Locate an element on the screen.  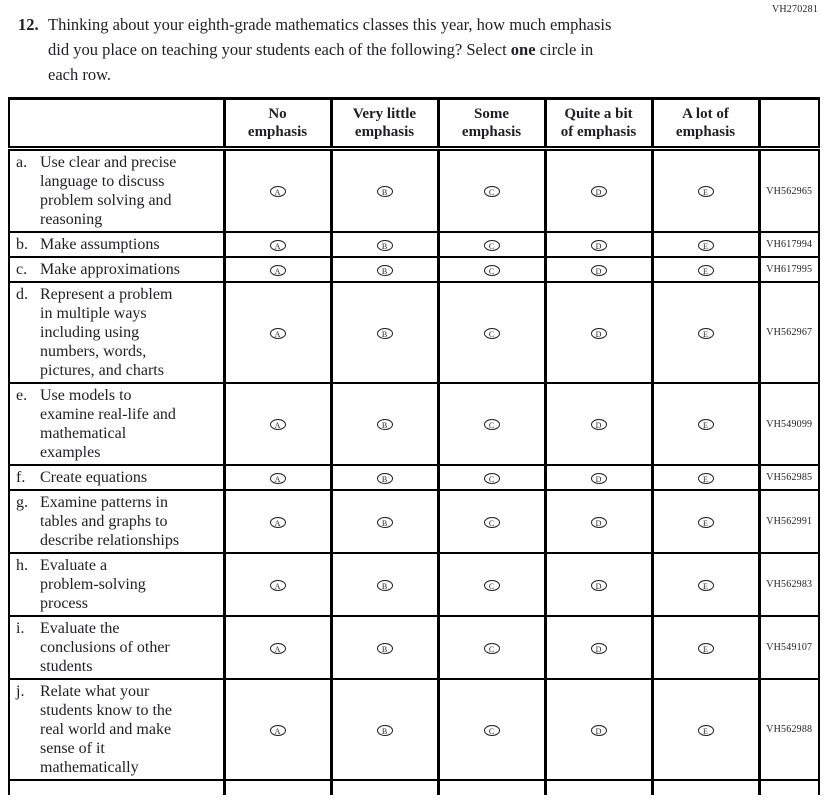
cut-off-row is located at coordinates (414, 787).